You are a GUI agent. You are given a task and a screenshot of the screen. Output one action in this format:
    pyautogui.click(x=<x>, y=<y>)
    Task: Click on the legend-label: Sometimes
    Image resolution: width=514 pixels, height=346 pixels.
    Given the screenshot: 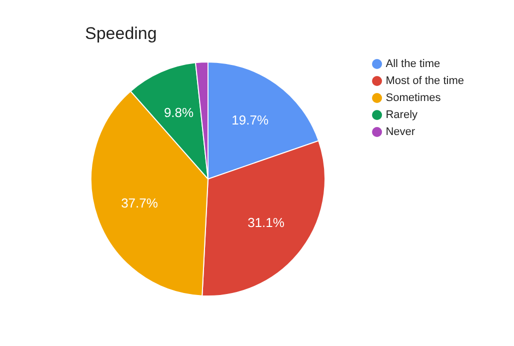 What is the action you would take?
    pyautogui.click(x=413, y=98)
    